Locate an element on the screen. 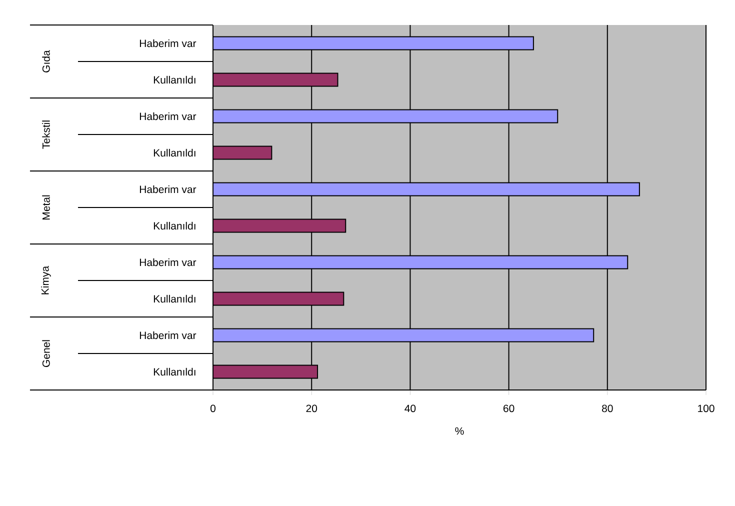  text: Tekstil is located at coordinates (46, 134).